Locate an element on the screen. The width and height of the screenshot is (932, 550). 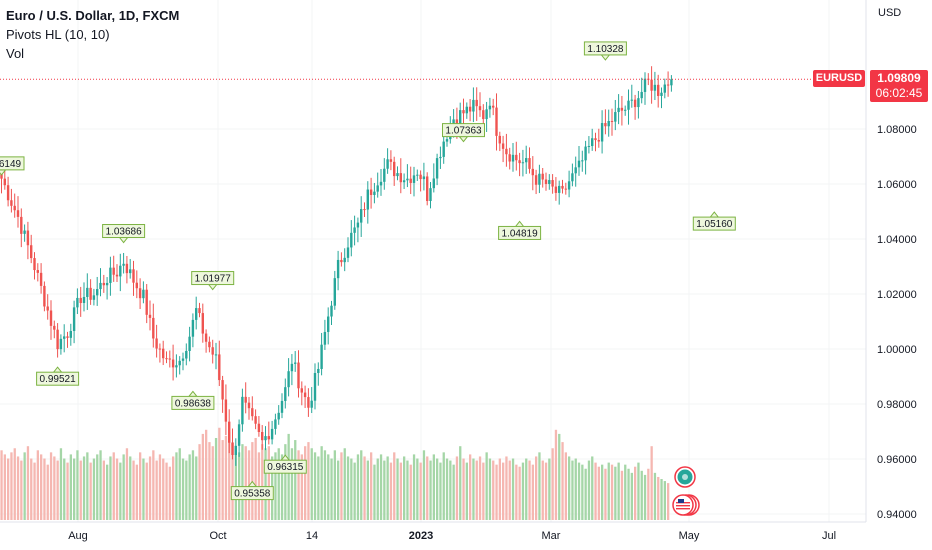
time-tick-label: May is located at coordinates (689, 536).